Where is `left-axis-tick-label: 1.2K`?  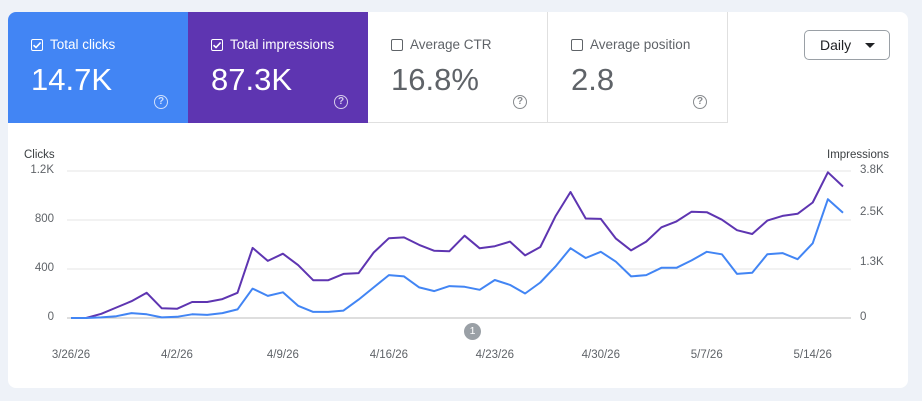 left-axis-tick-label: 1.2K is located at coordinates (42, 170).